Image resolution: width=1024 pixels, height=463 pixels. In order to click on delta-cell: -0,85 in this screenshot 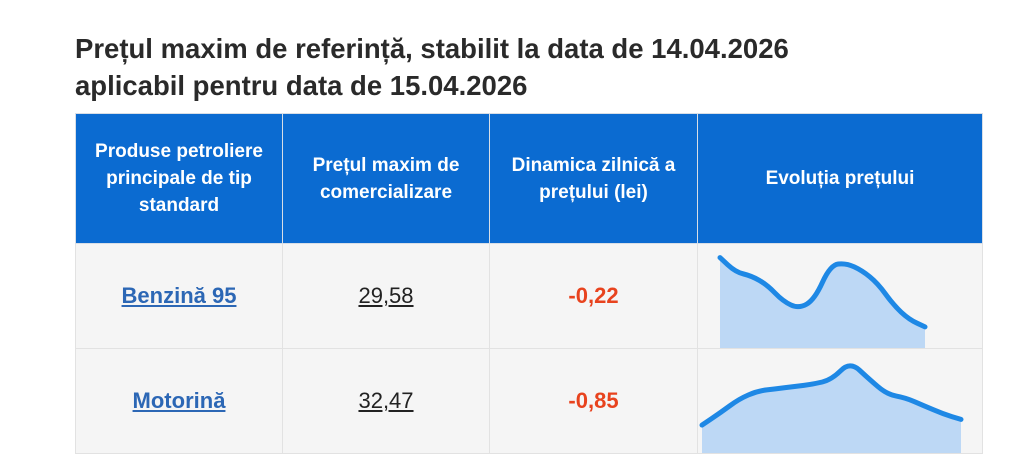, I will do `click(593, 401)`.